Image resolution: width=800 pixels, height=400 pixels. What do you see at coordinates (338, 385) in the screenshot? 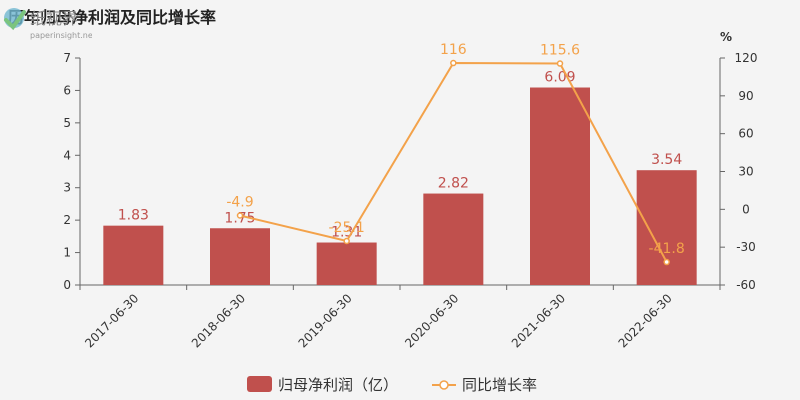
I see `legend-bar-label: 归母净利润（亿）` at bounding box center [338, 385].